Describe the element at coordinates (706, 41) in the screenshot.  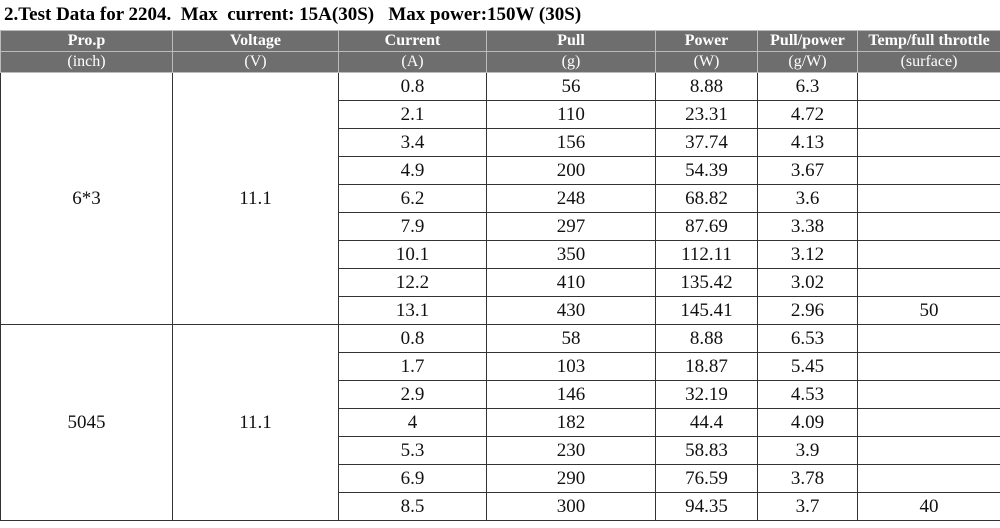
I see `header-cell: Power` at that location.